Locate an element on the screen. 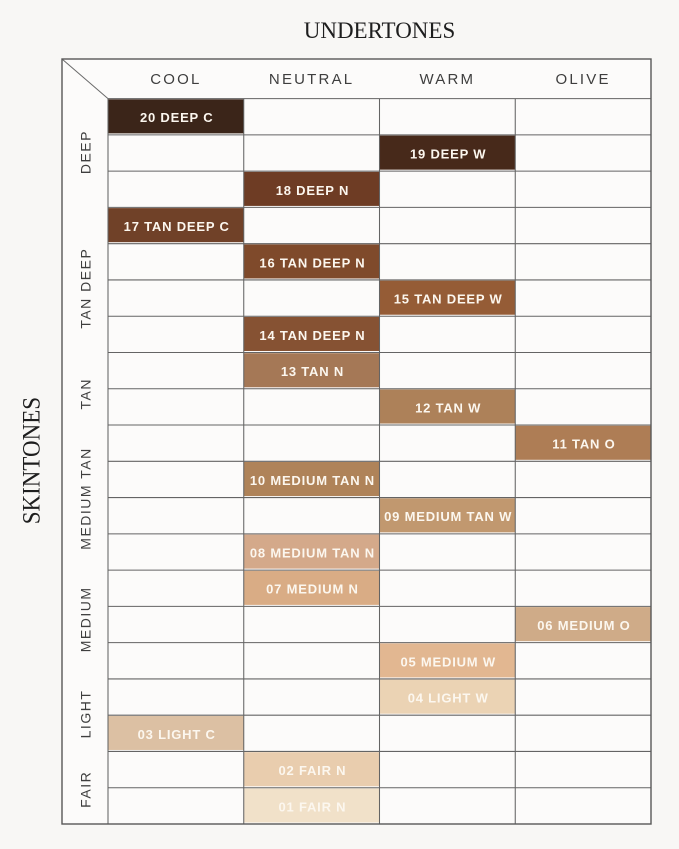 The image size is (679, 849). svg-text: DEEP is located at coordinates (85, 152).